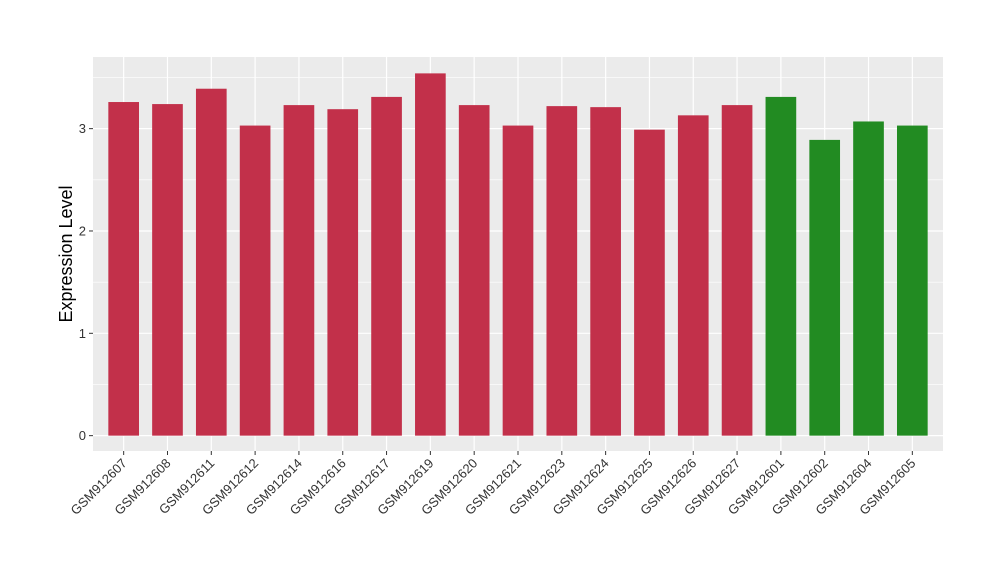 This screenshot has height=580, width=1000. Describe the element at coordinates (82, 333) in the screenshot. I see `y-tick-label: 1` at that location.